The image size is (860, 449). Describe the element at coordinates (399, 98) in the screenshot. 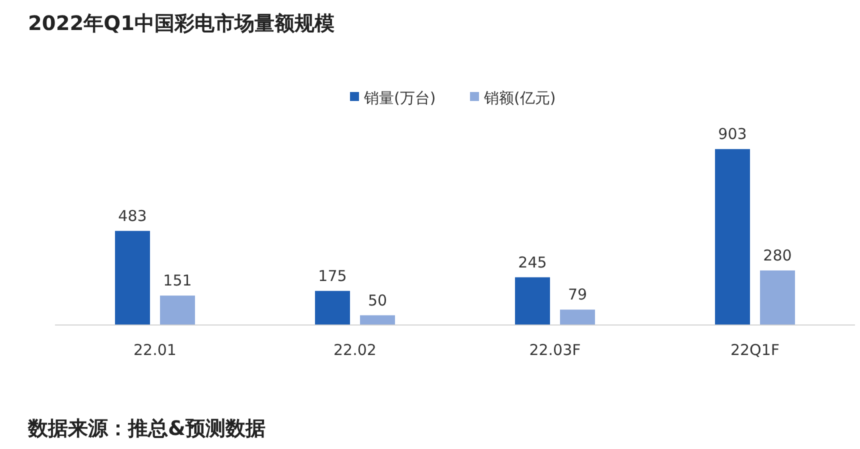

I see `legend-label: 销量(万台)` at that location.